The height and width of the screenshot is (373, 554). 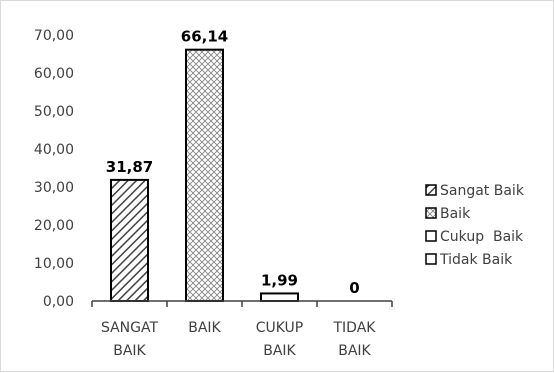 What do you see at coordinates (280, 328) in the screenshot?
I see `category-label-line: CUKUP` at bounding box center [280, 328].